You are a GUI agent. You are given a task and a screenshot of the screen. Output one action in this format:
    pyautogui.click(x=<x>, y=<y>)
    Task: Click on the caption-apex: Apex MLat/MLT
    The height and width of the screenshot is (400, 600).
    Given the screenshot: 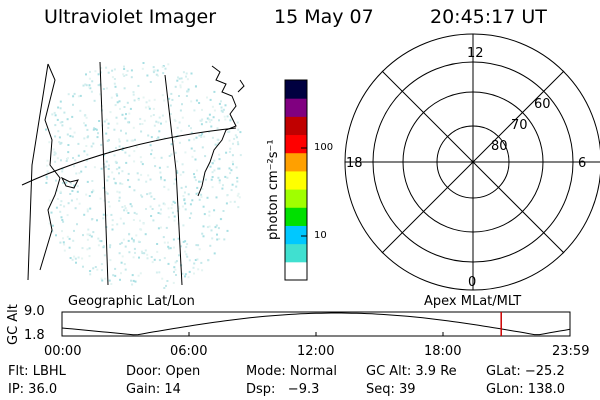 What is the action you would take?
    pyautogui.click(x=473, y=301)
    